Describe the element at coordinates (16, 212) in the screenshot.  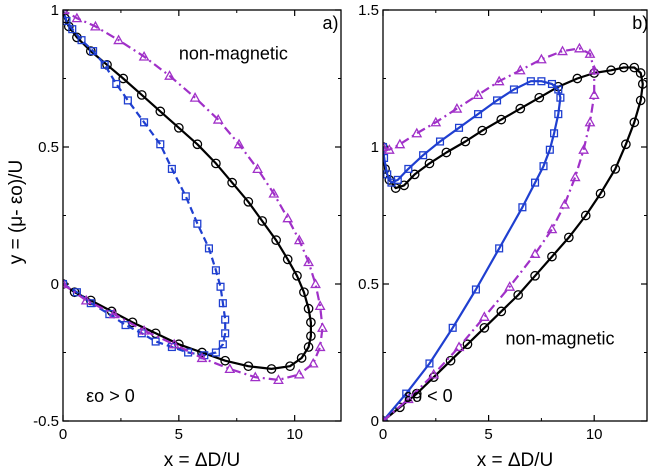
I see `shared-y-axis-label: y = (μ- εo)/U` at that location.